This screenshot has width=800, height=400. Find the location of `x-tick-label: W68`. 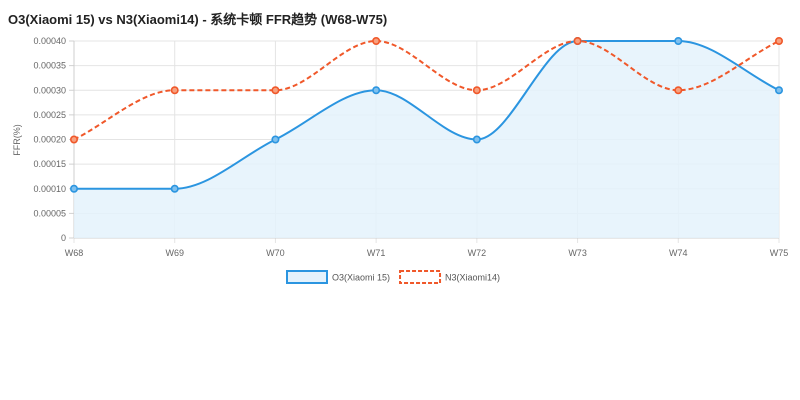

x-tick-label: W68 is located at coordinates (74, 253).